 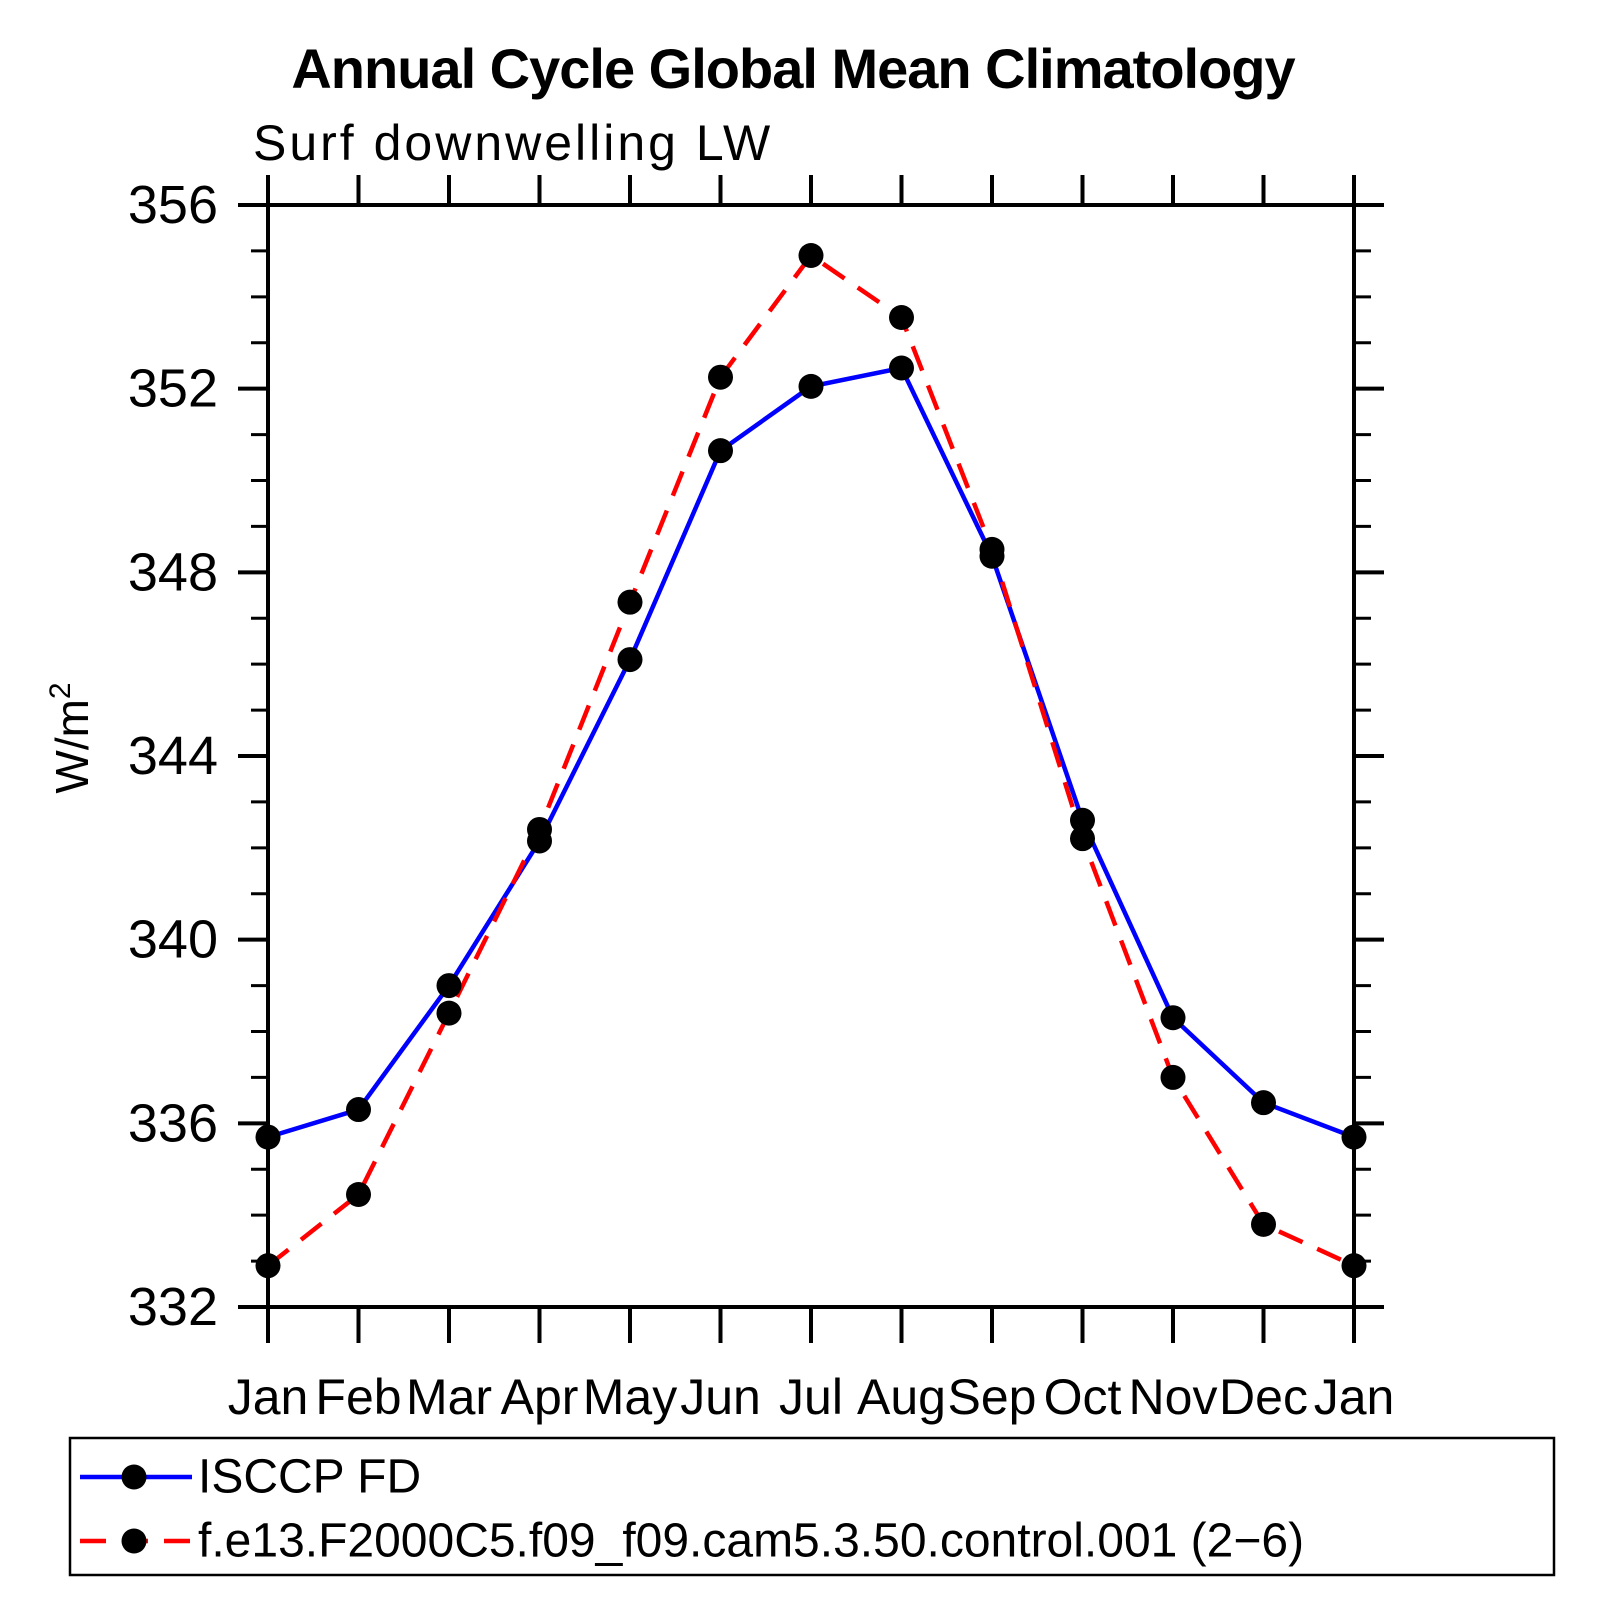 What do you see at coordinates (540, 1397) in the screenshot?
I see `x-tick-label-Apr-3: Apr` at bounding box center [540, 1397].